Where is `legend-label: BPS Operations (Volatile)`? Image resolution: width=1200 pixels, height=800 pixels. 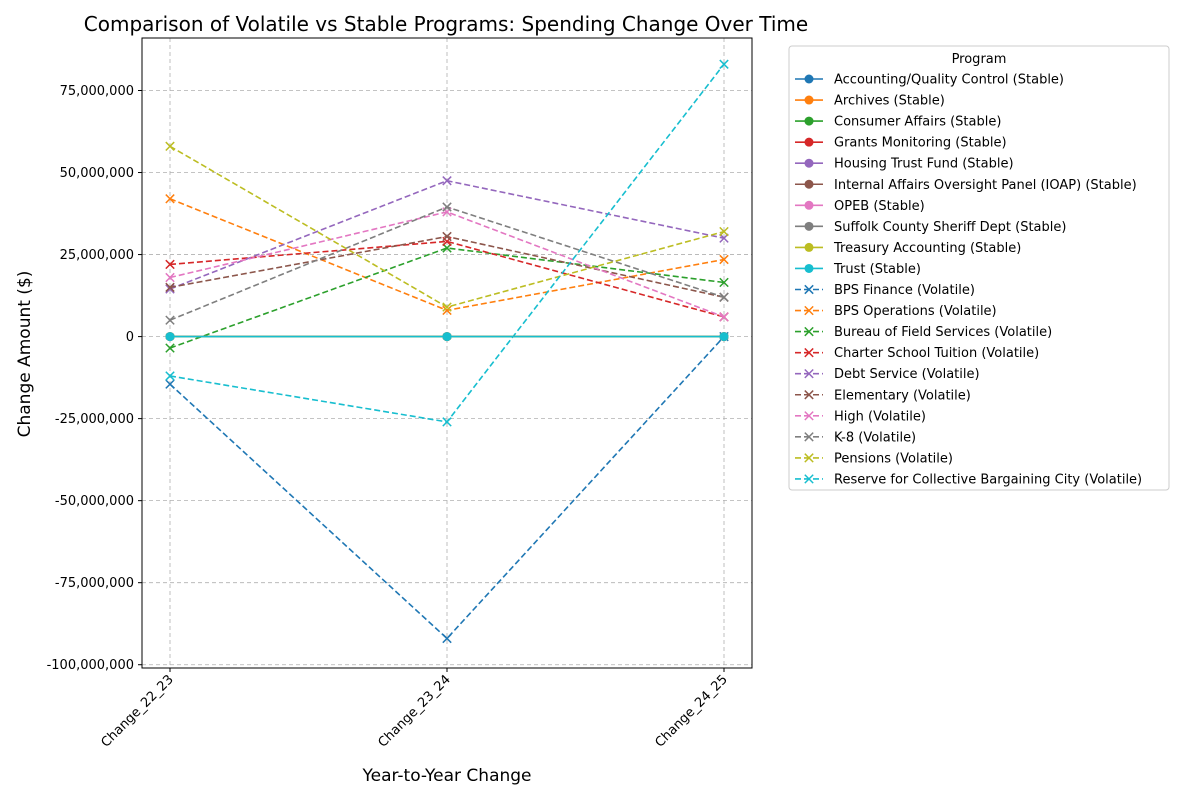 legend-label: BPS Operations (Volatile) is located at coordinates (915, 311).